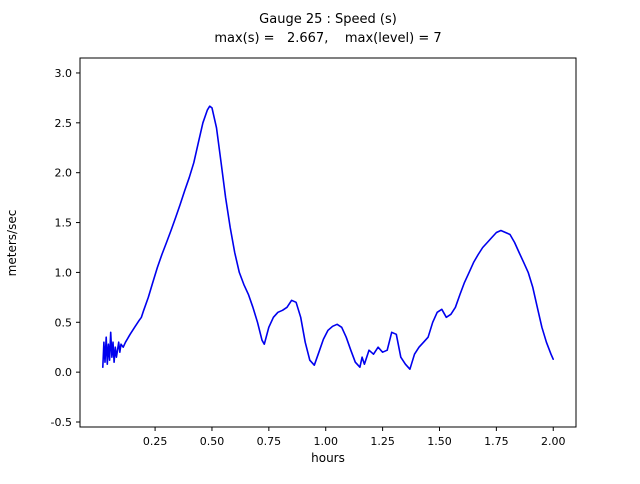 The height and width of the screenshot is (484, 640). I want to click on x-tick-label: 0.25, so click(155, 441).